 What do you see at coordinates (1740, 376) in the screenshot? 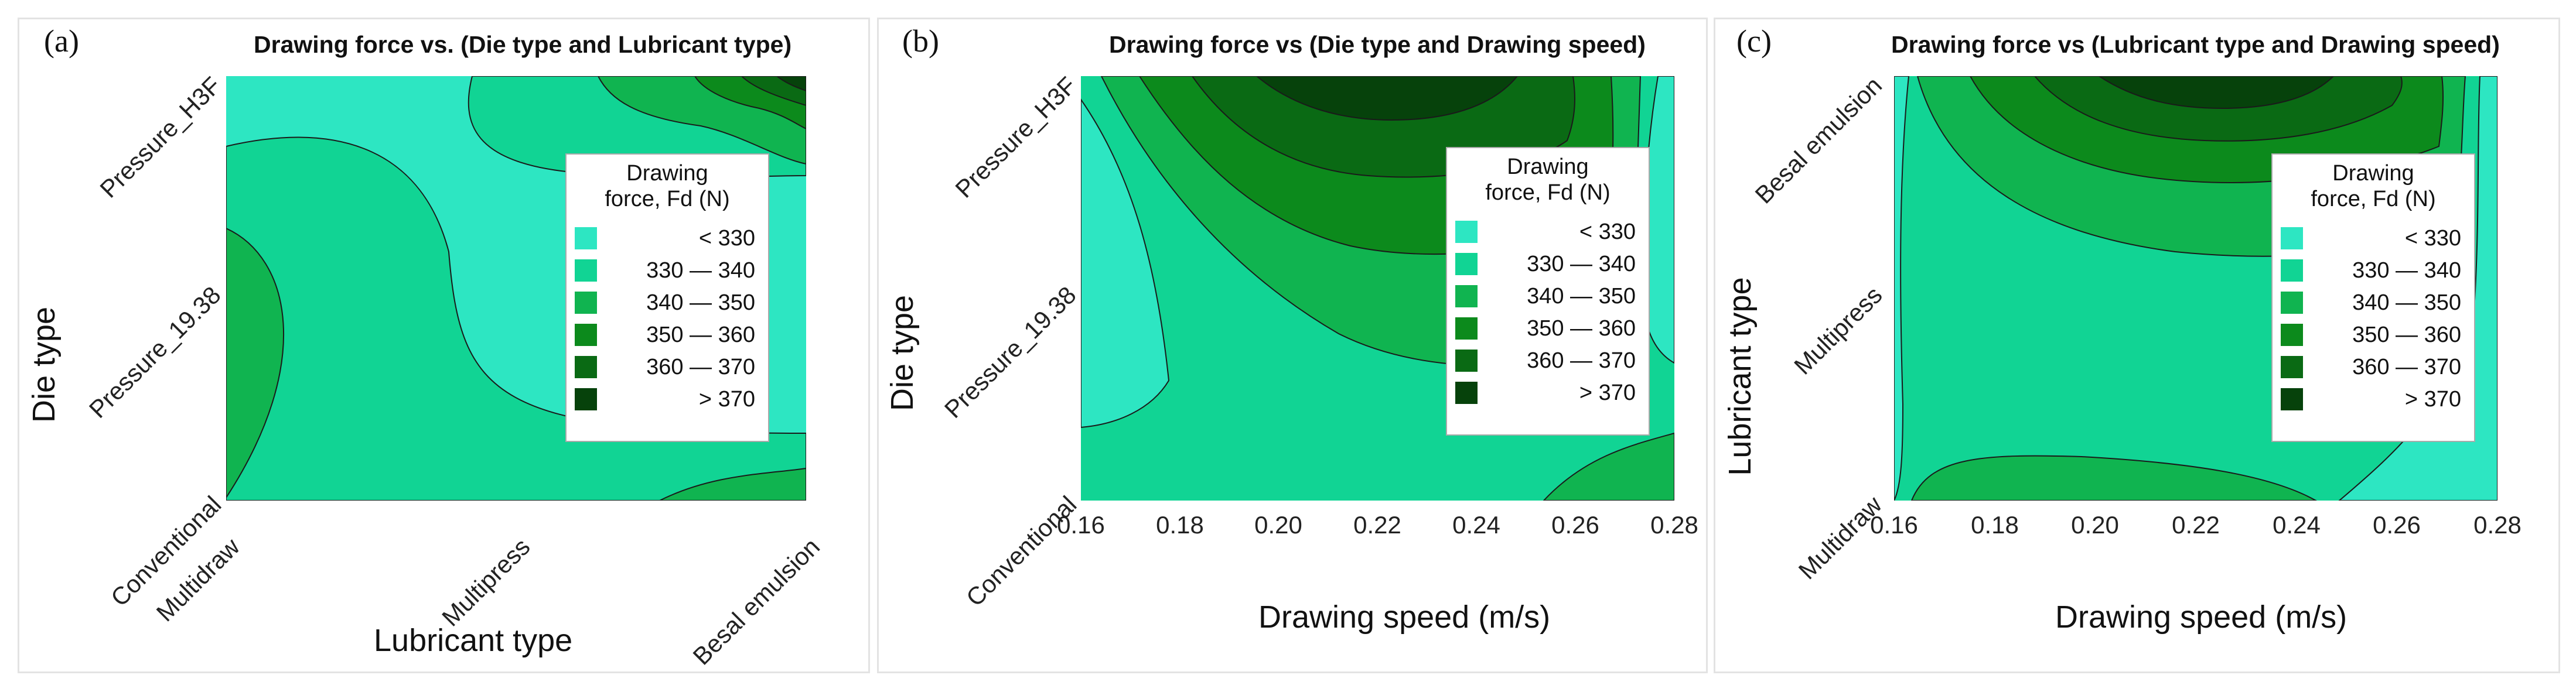
I see `y-axis-title: Lubricant type` at bounding box center [1740, 376].